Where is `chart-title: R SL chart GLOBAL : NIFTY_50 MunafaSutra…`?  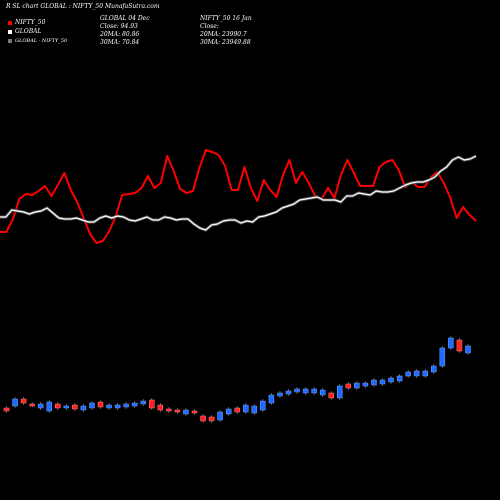 chart-title: R SL chart GLOBAL : NIFTY_50 MunafaSutra… is located at coordinates (83, 6).